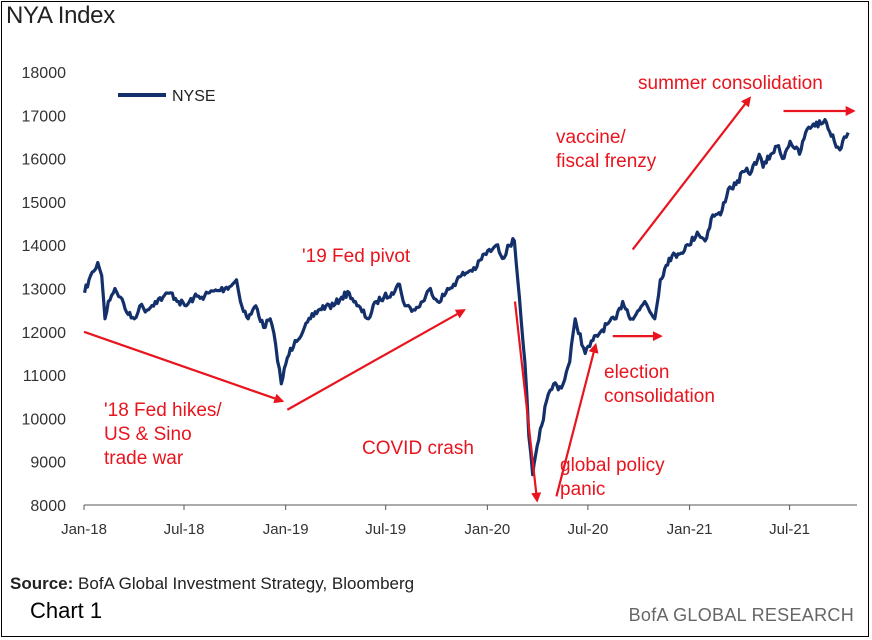 This screenshot has height=640, width=872. I want to click on y-tick-label: 17000, so click(44, 116).